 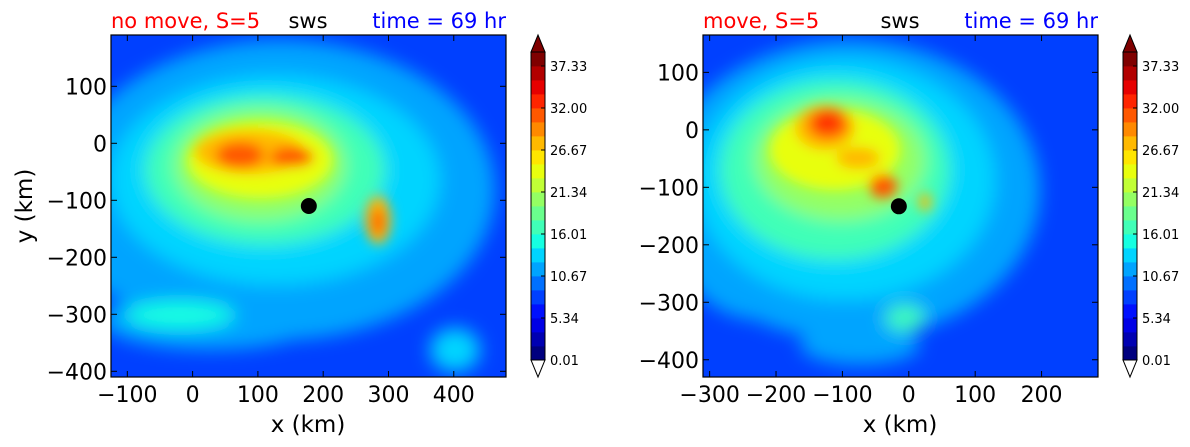 I want to click on panel2-title-left: move, S=5, so click(x=761, y=21).